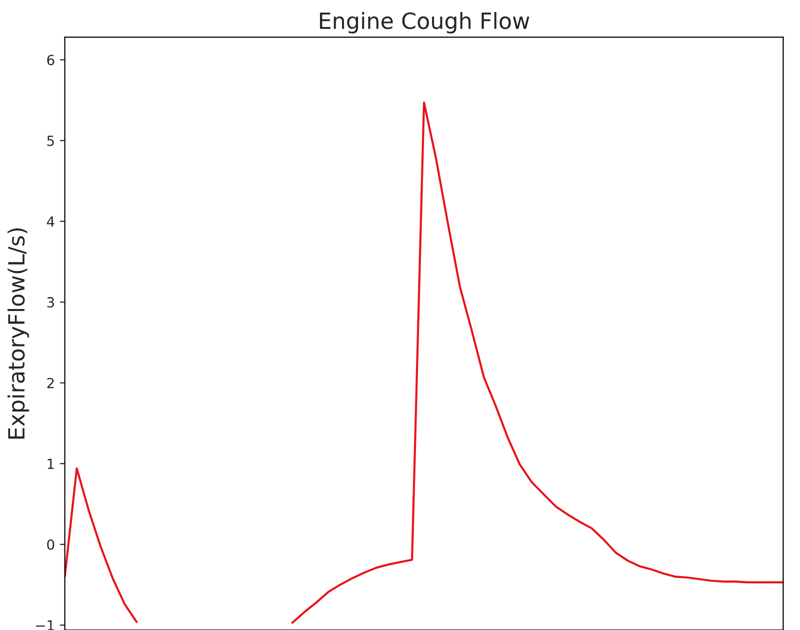  I want to click on y-tick-label: 1, so click(51, 463).